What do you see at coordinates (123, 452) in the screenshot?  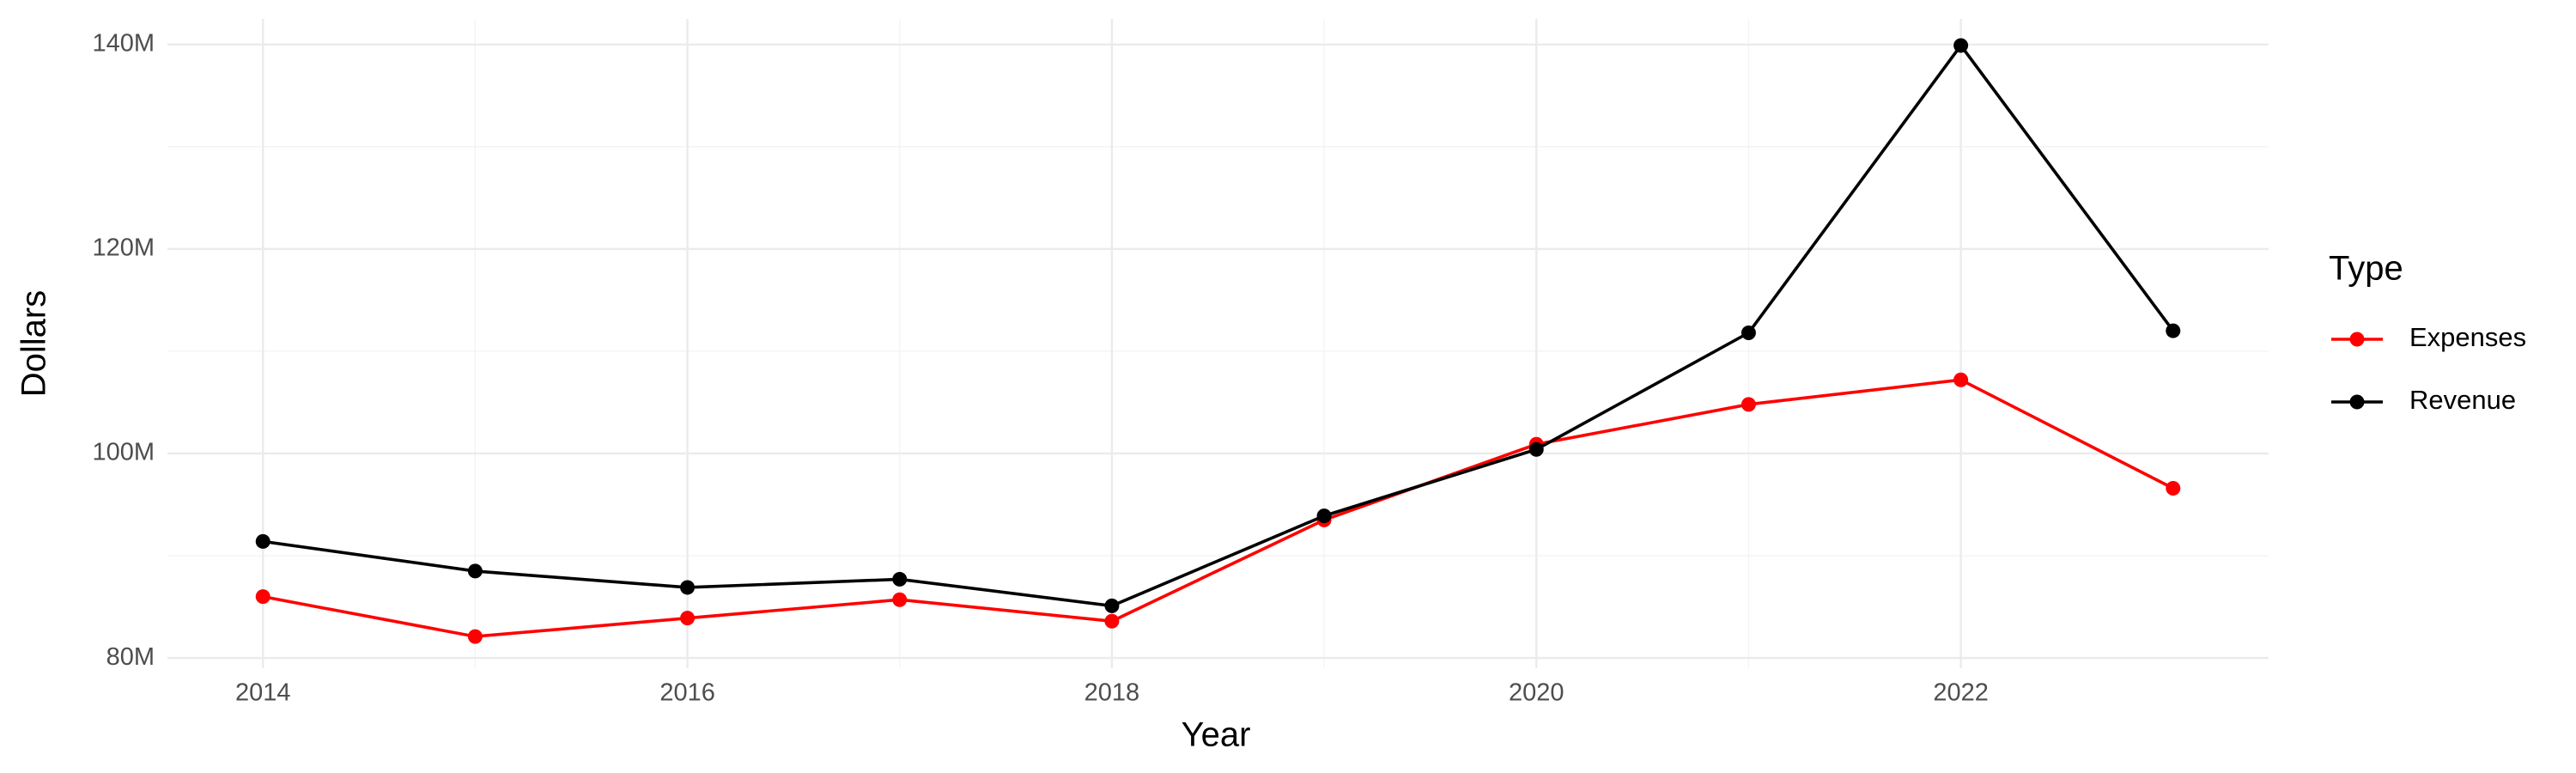 I see `y-tick-label: 100M` at bounding box center [123, 452].